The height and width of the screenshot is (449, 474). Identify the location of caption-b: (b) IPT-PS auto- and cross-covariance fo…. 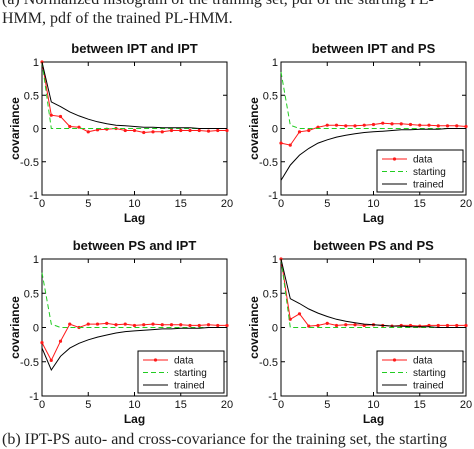
(225, 439).